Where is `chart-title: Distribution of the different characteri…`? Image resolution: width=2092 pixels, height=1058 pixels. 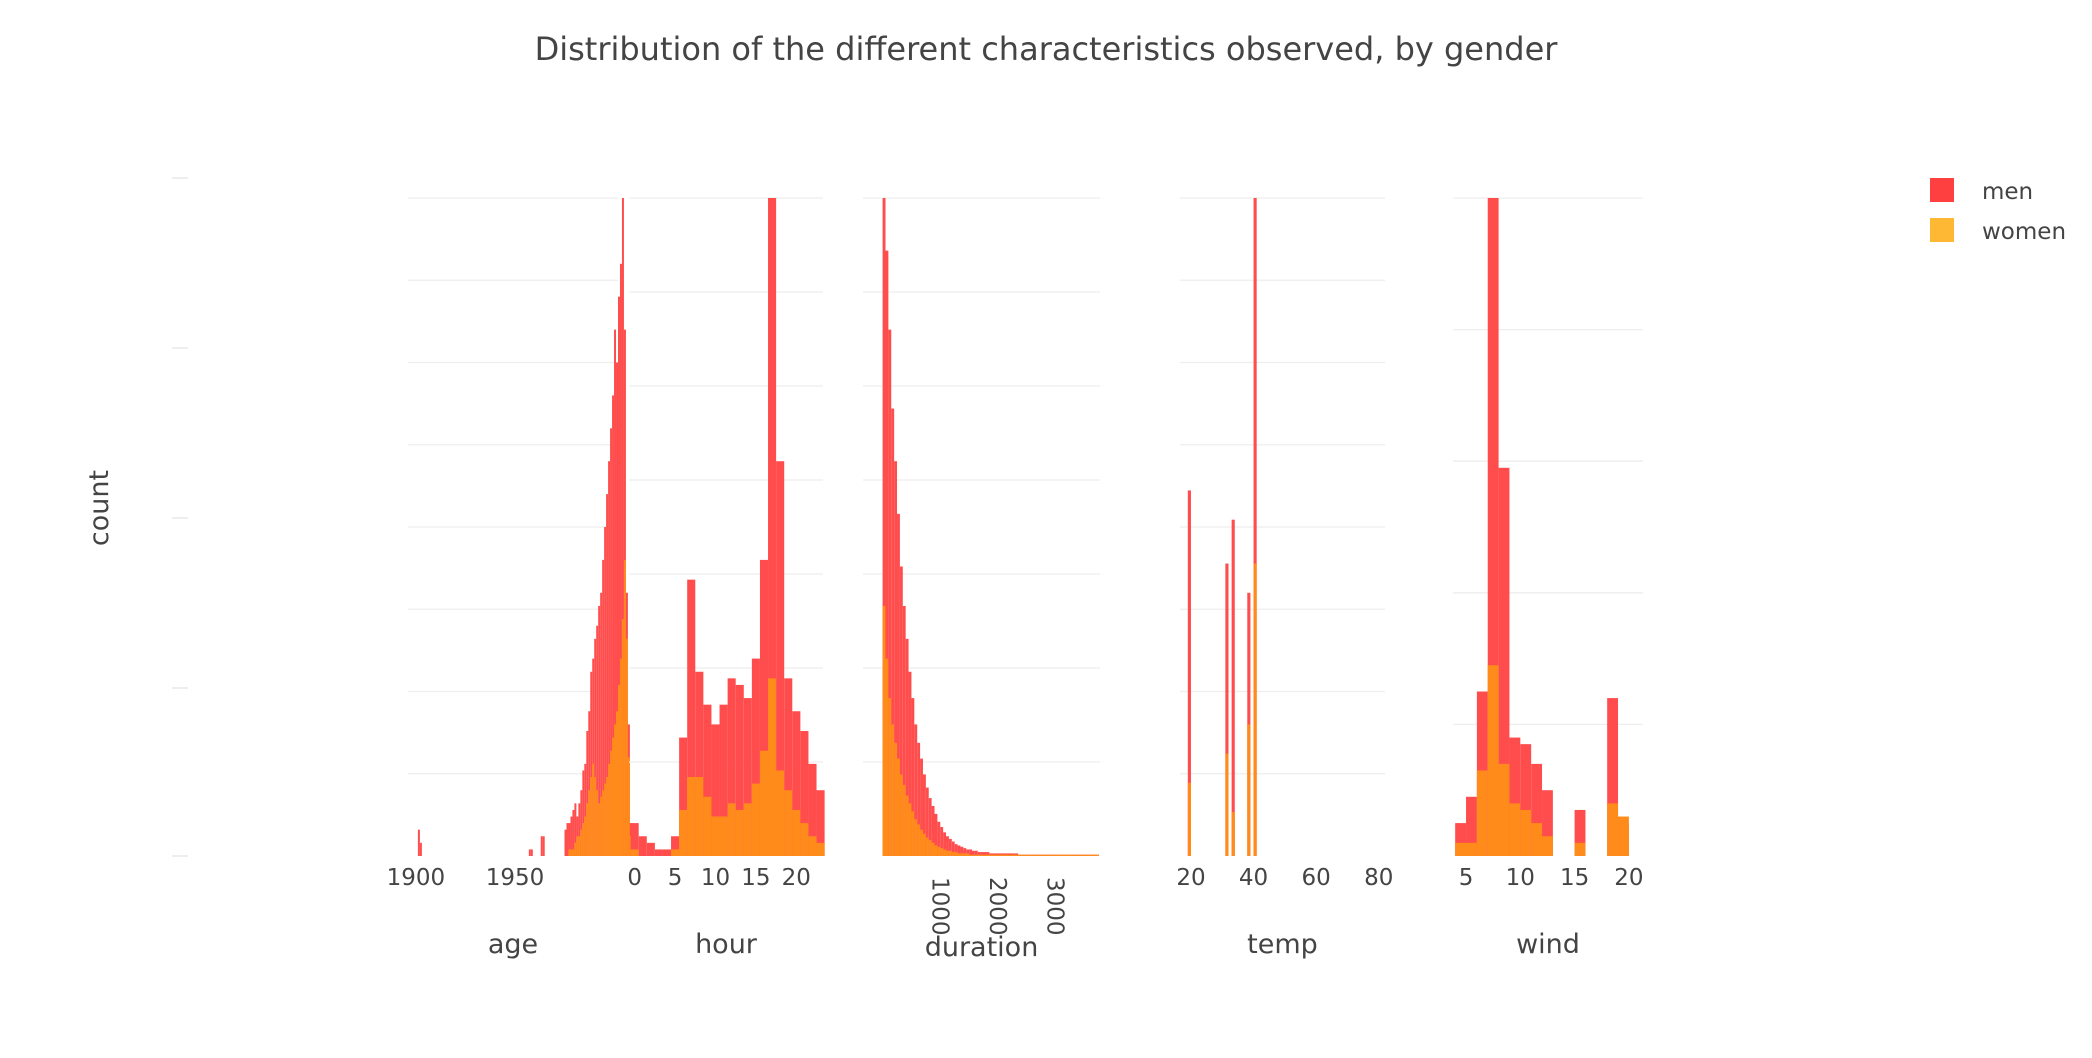
chart-title: Distribution of the different characteri… is located at coordinates (1047, 49).